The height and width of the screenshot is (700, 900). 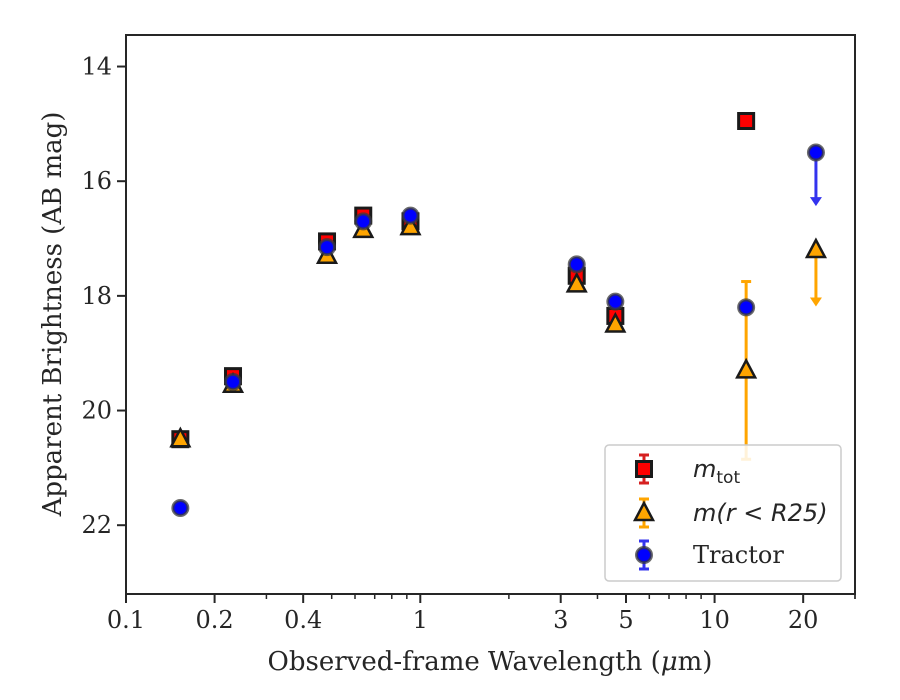 What do you see at coordinates (644, 469) in the screenshot?
I see `legend-marker-mtot` at bounding box center [644, 469].